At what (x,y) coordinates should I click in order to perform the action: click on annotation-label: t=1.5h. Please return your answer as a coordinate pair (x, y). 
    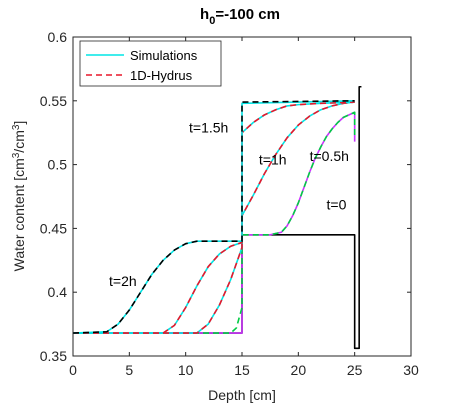
    Looking at the image, I should click on (208, 128).